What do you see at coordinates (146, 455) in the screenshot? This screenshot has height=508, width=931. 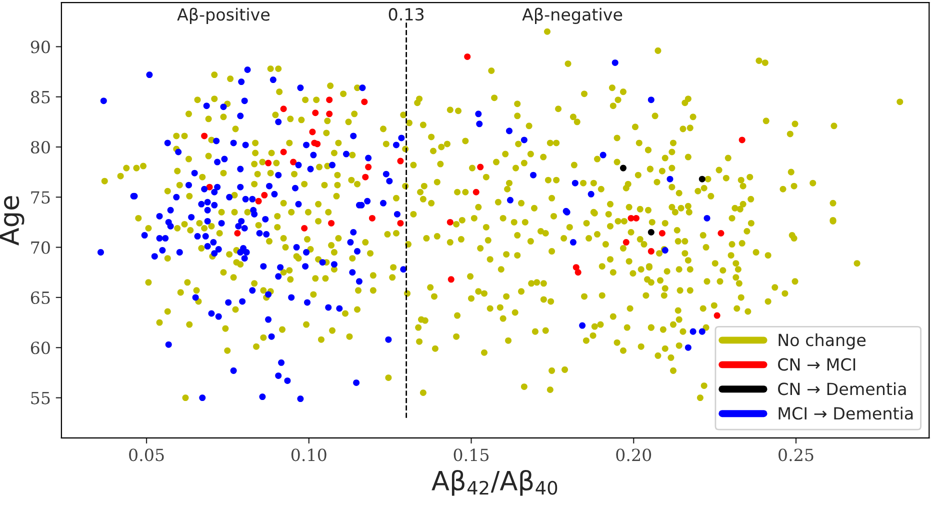 I see `x-tick-label: 0.05` at bounding box center [146, 455].